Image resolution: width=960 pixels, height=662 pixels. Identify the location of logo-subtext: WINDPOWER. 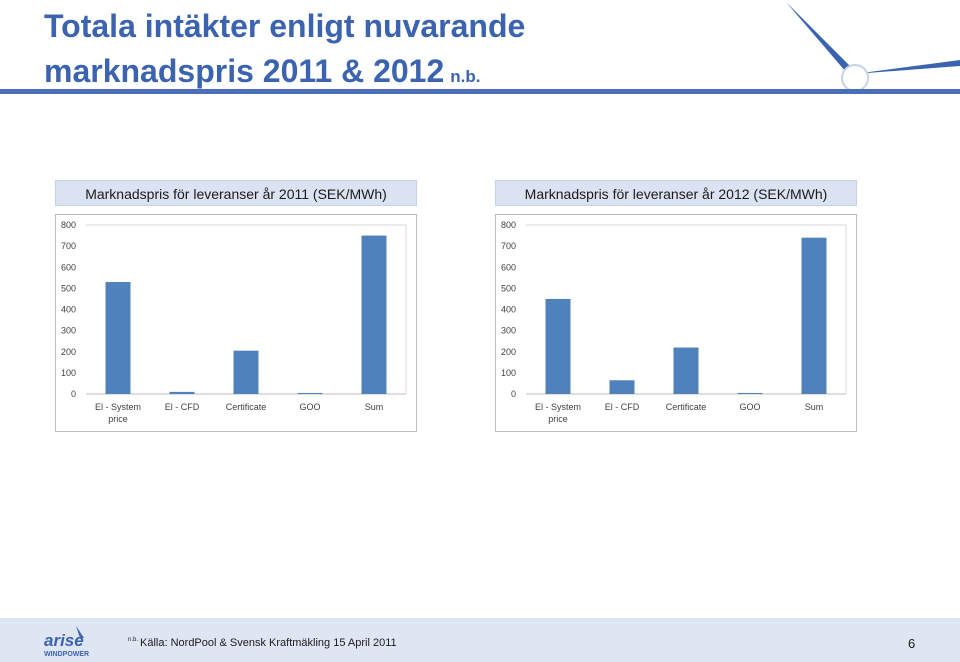
(66, 654).